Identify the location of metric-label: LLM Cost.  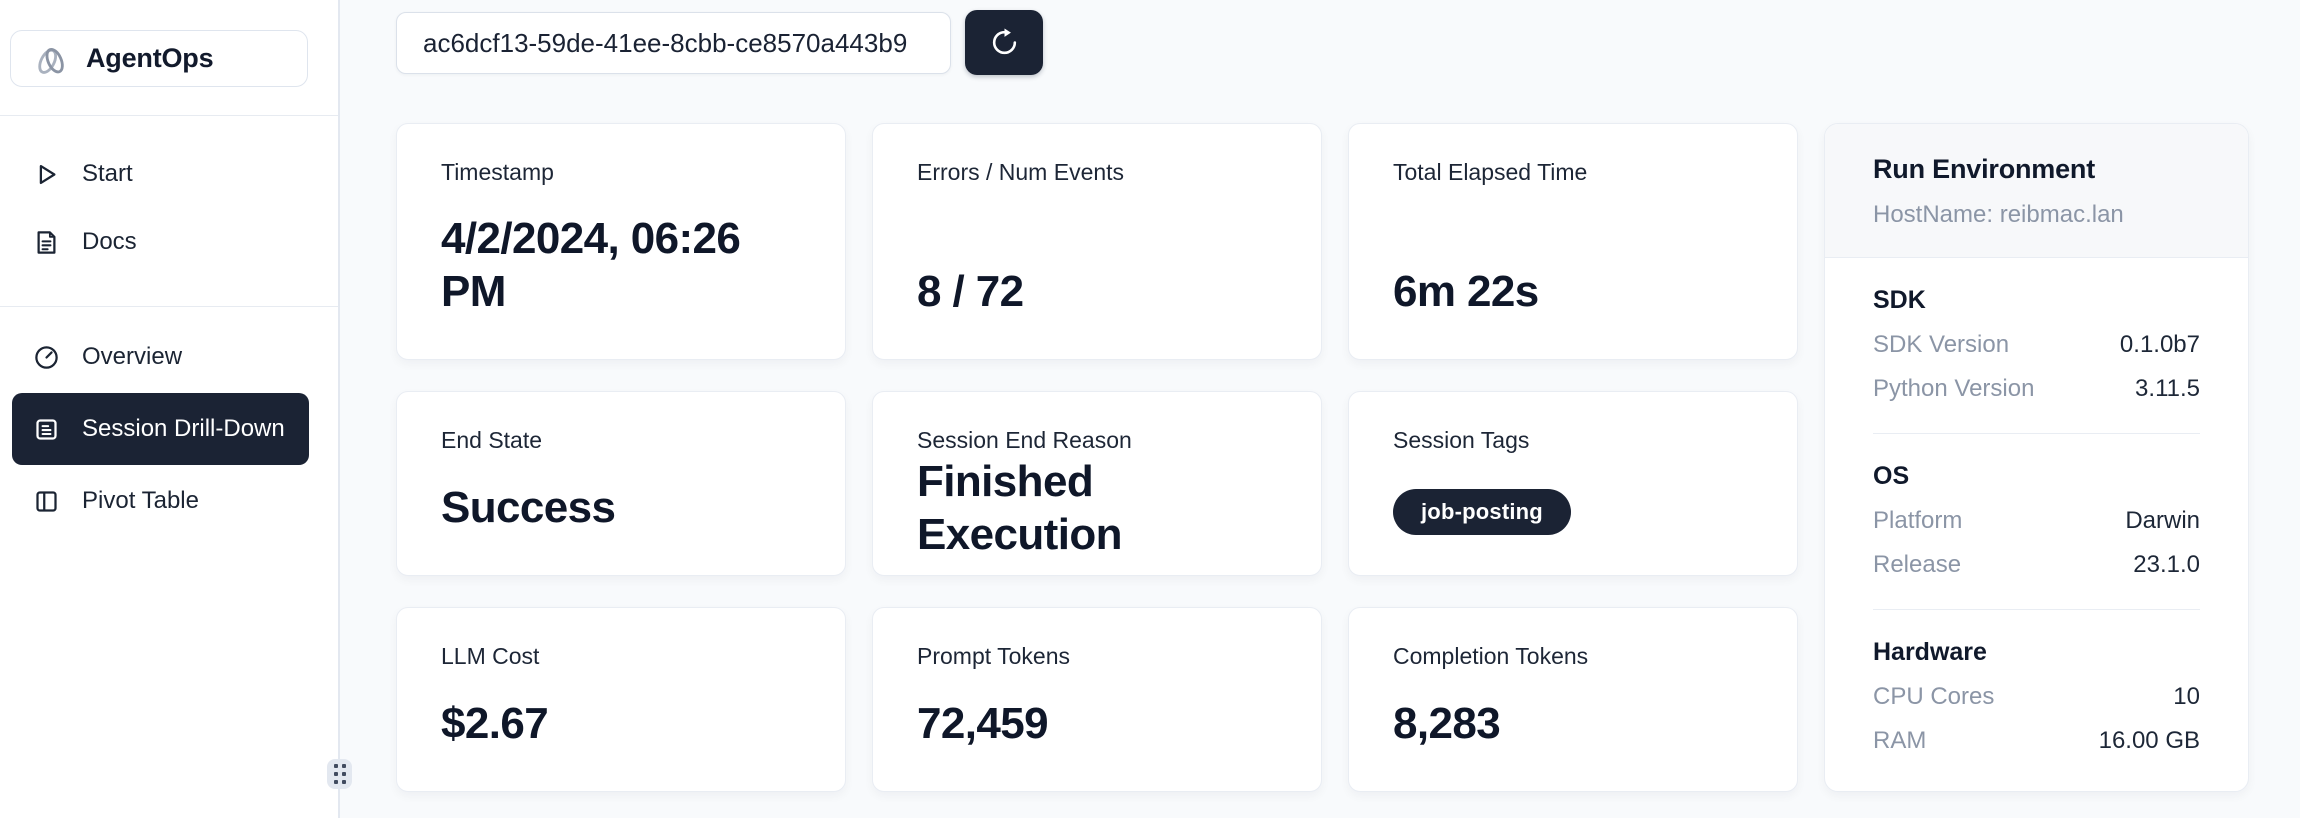
(490, 656).